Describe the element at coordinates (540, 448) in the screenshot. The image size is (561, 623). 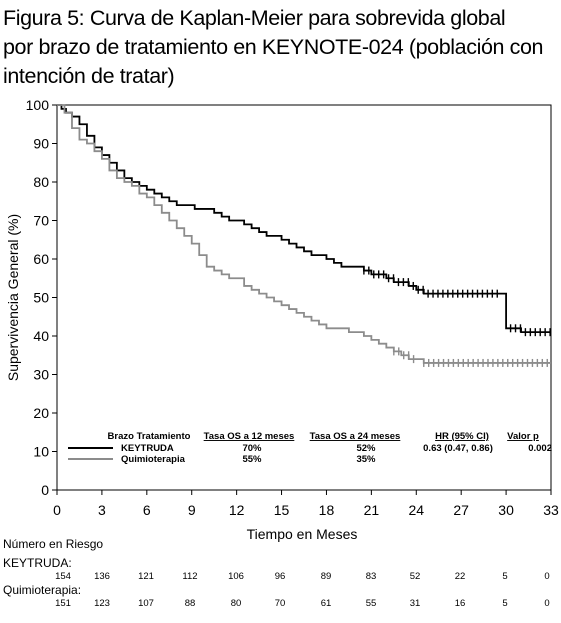
I see `legend-p-value: 0.002` at that location.